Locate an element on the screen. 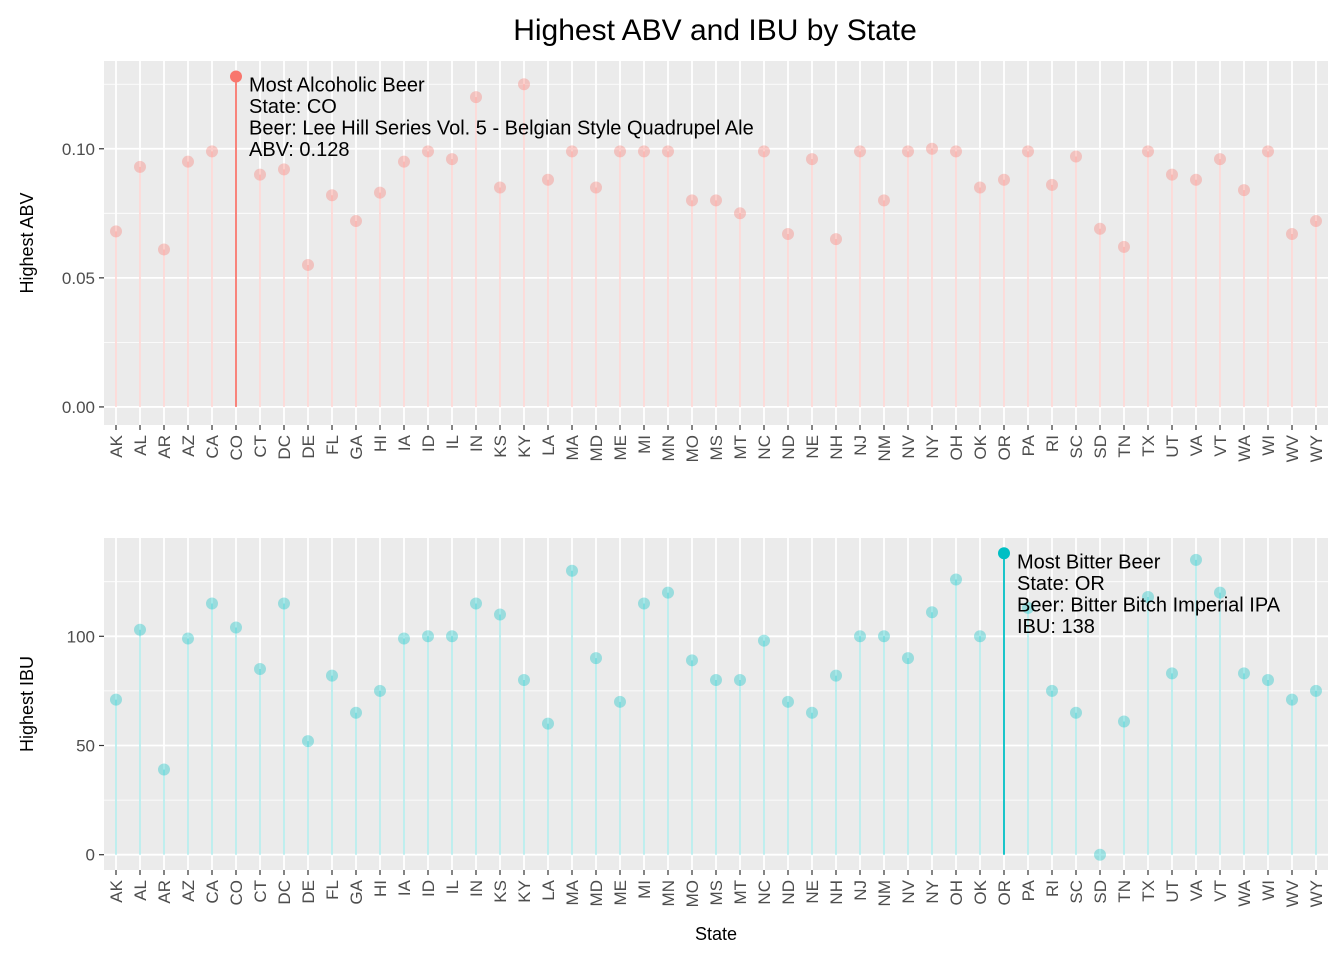 The image size is (1344, 965). point-me is located at coordinates (620, 701).